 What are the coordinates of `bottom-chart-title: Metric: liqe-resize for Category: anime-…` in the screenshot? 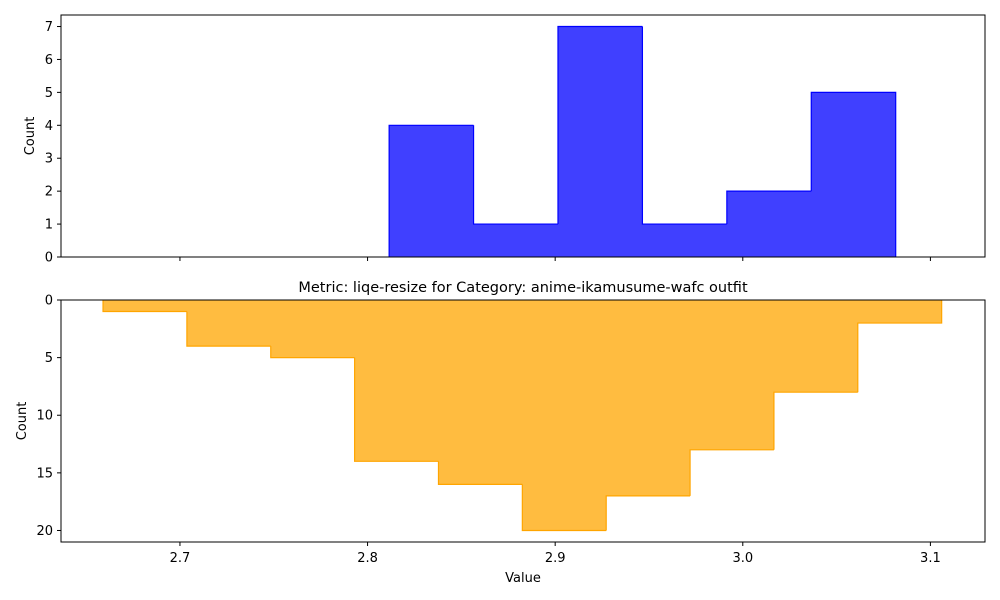 It's located at (523, 288).